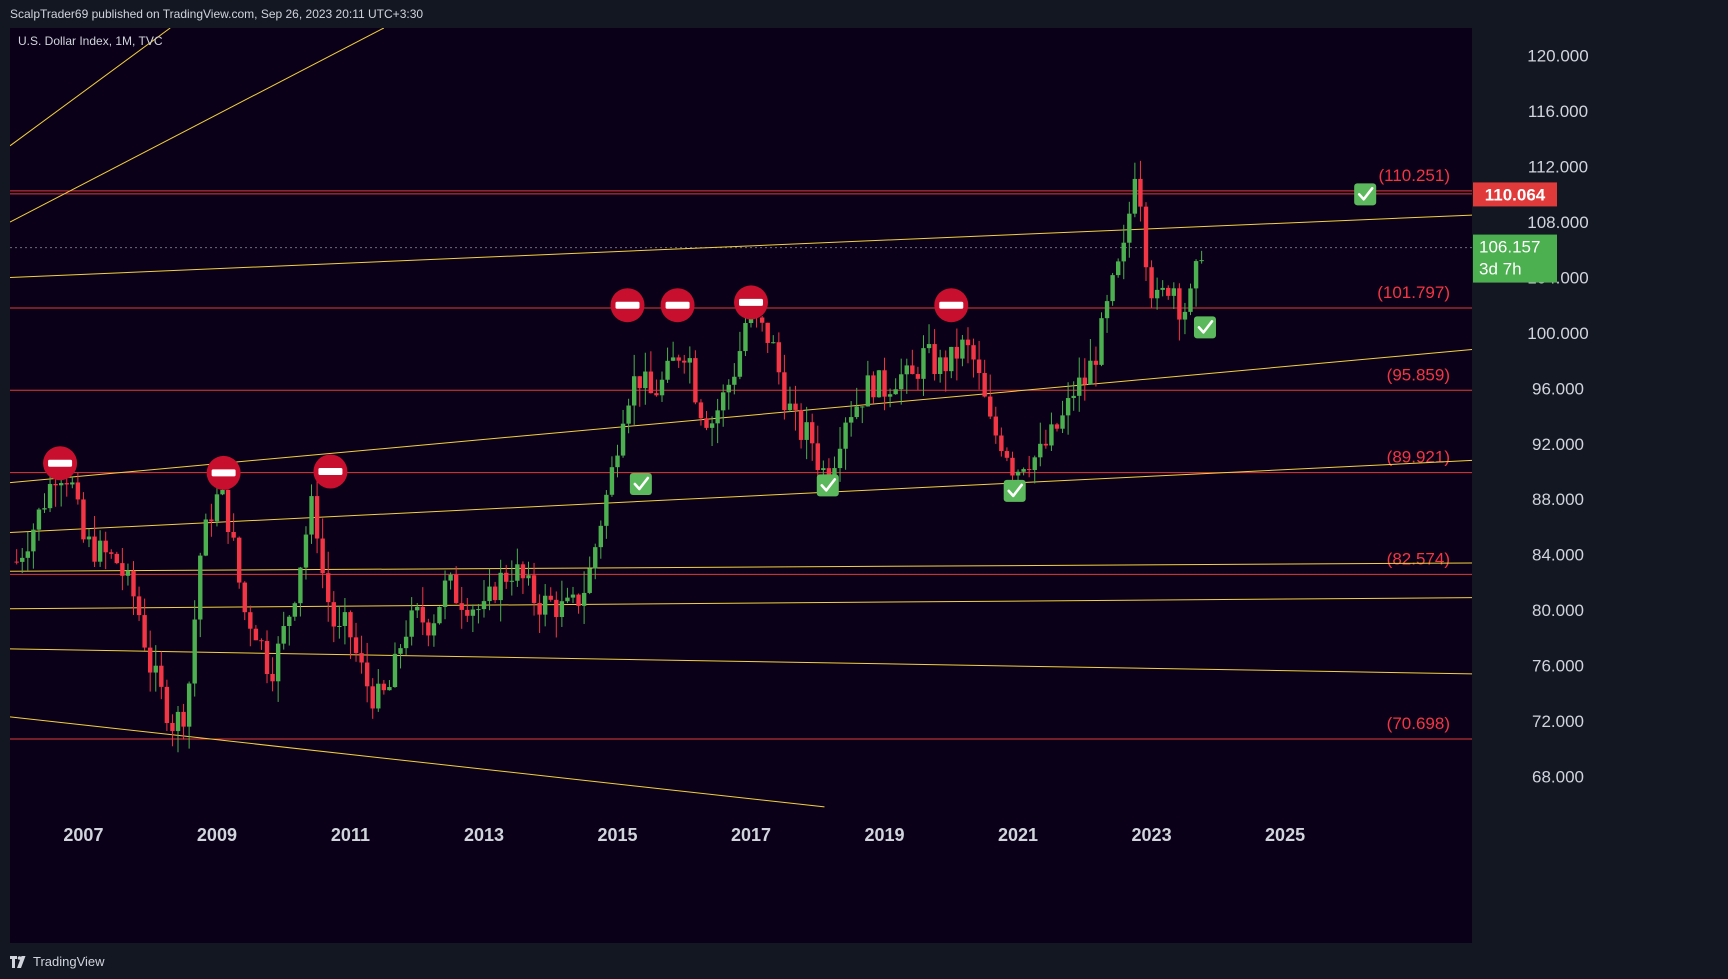  I want to click on y-axis-tick-label: 116.000, so click(1558, 111).